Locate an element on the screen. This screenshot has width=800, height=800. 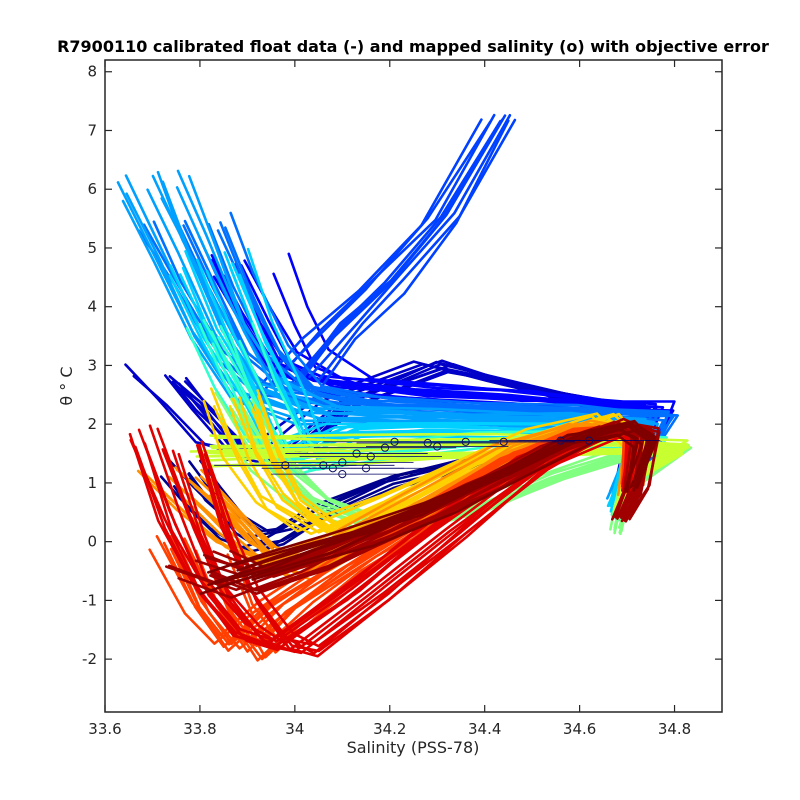
y-tick-label: 2 is located at coordinates (92, 424).